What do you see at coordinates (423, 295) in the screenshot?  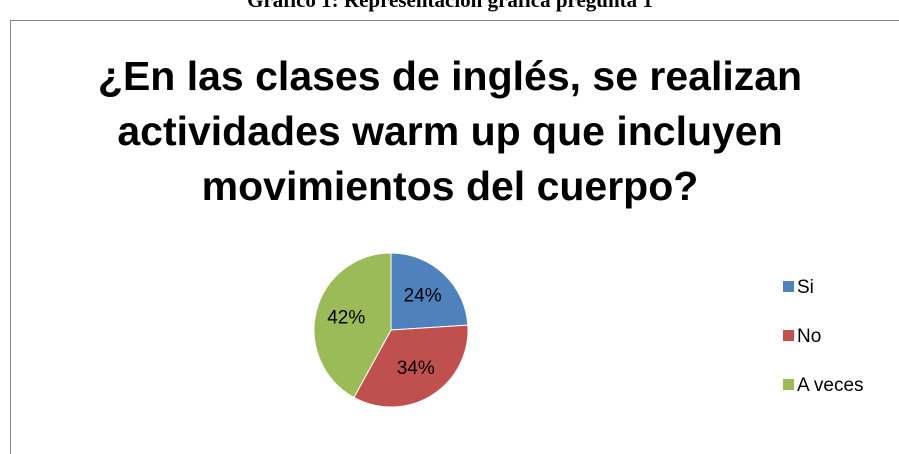 I see `data-label: 24%` at bounding box center [423, 295].